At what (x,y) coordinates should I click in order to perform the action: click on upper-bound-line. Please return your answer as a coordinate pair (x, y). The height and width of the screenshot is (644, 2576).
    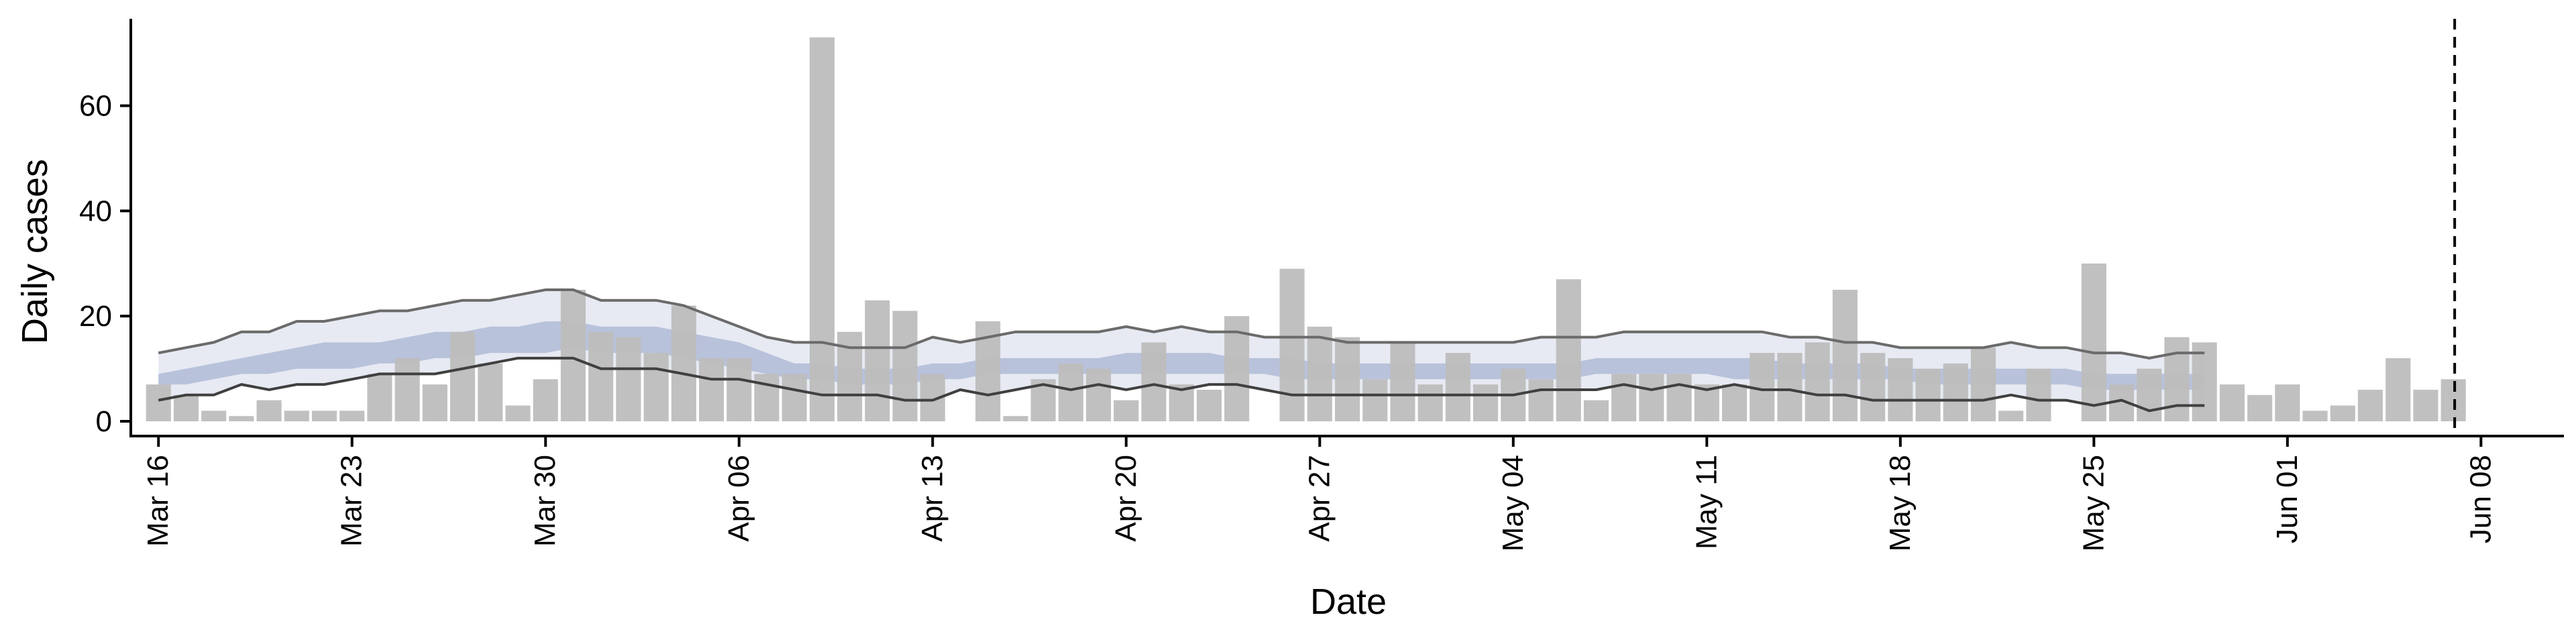
    Looking at the image, I should click on (1181, 324).